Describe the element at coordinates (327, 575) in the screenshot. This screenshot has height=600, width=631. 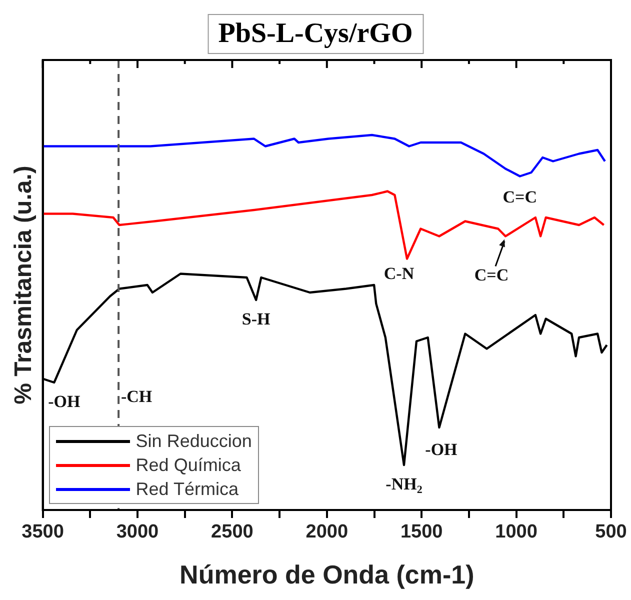
I see `x-axis-title: Número de Onda (cm-1)` at that location.